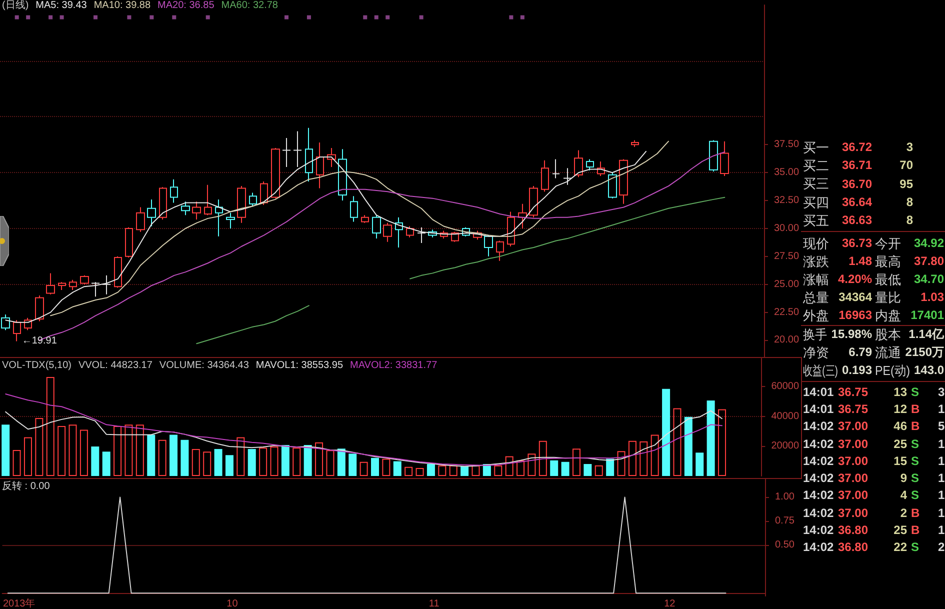 Image resolution: width=945 pixels, height=609 pixels. I want to click on text: 股本, so click(888, 334).